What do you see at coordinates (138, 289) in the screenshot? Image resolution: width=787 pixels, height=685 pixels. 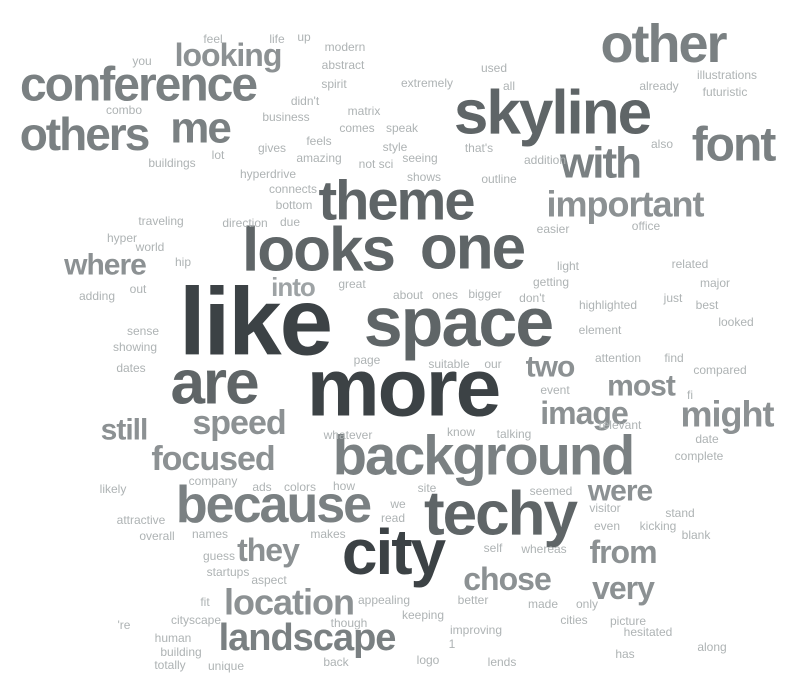 I see `word-out: out` at bounding box center [138, 289].